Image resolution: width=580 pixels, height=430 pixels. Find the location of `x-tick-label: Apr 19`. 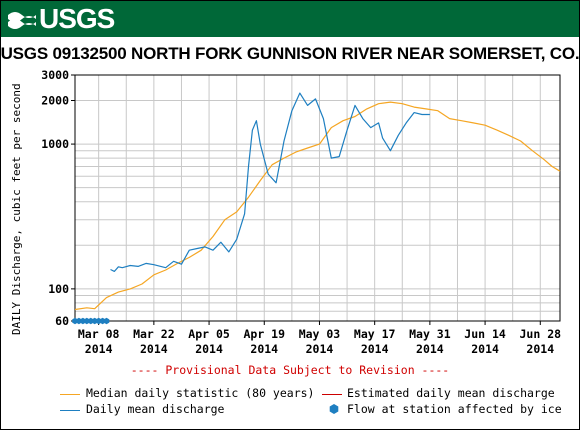

x-tick-label: Apr 19 is located at coordinates (264, 334).